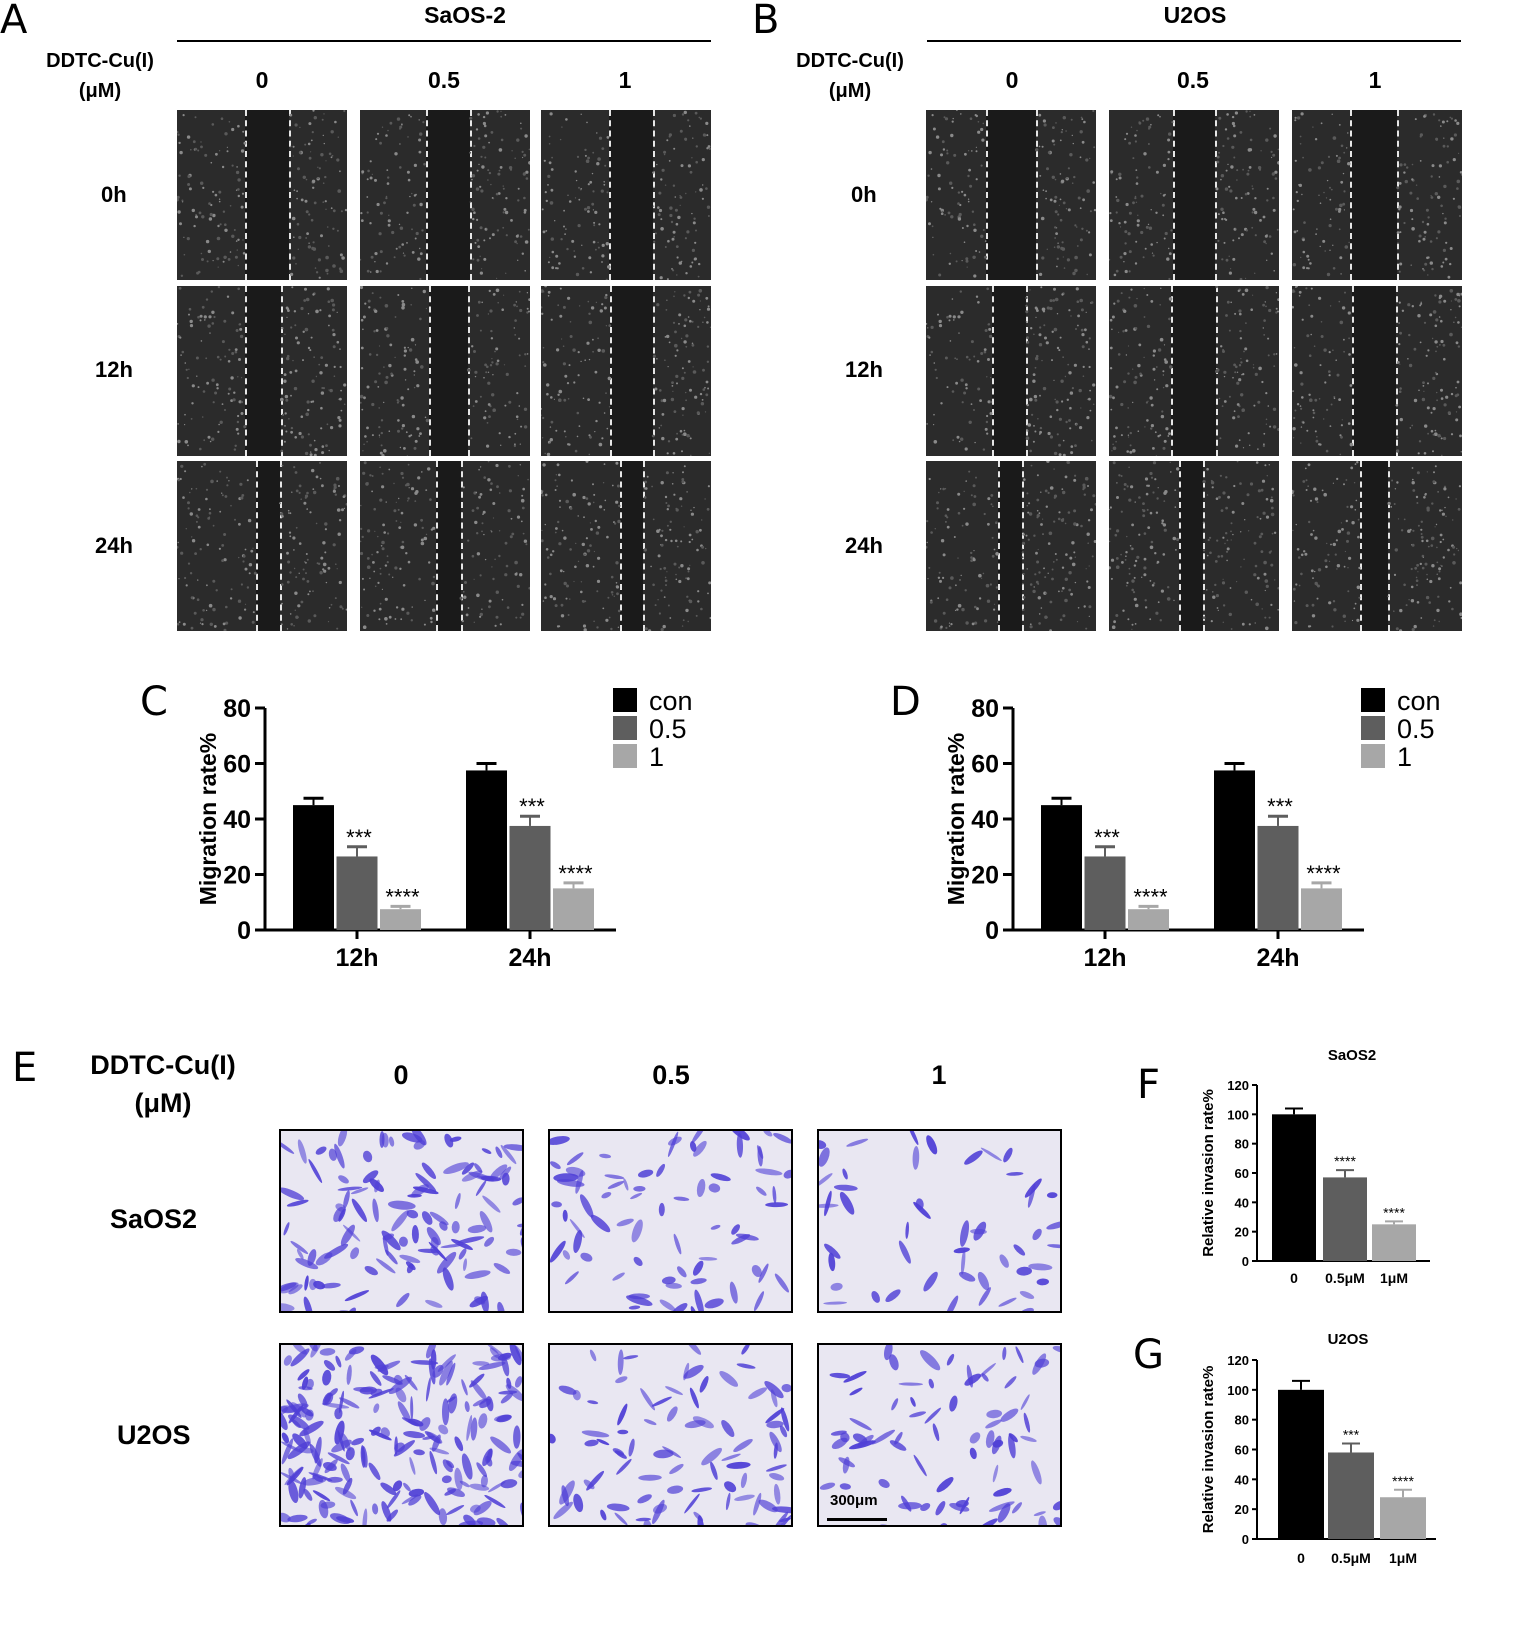  What do you see at coordinates (1348, 1339) in the screenshot?
I see `chart-title: U2OS` at bounding box center [1348, 1339].